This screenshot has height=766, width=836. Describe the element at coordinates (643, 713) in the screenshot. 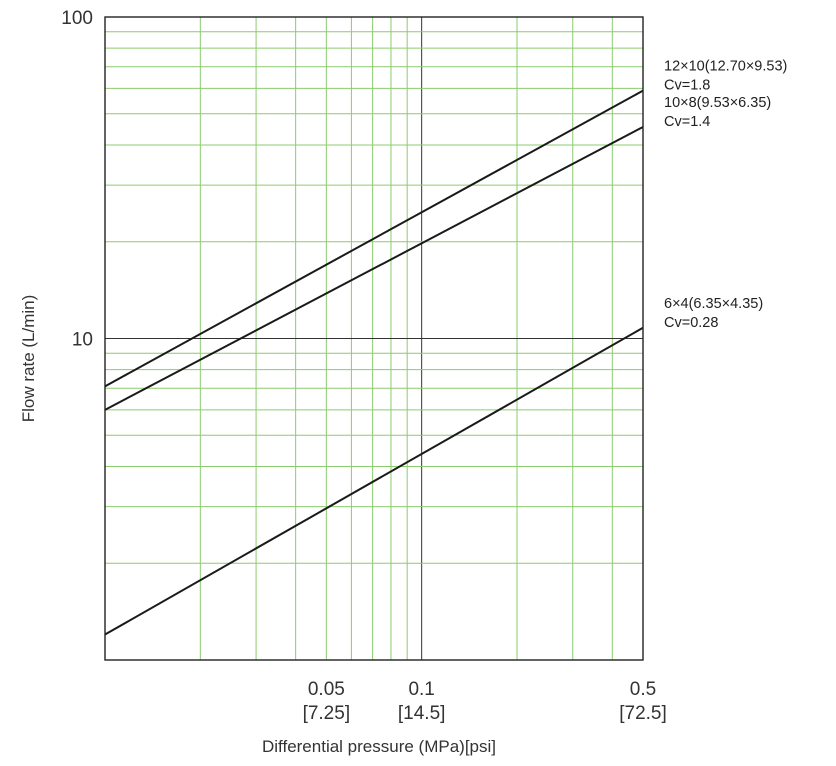

I see `x-tick-sublabel: [72.5]` at that location.